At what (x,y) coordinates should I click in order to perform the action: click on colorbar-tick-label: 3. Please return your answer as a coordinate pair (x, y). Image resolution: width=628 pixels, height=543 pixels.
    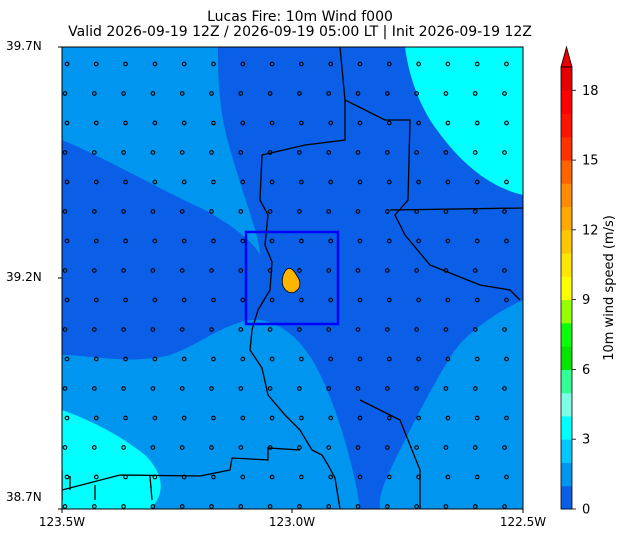
    Looking at the image, I should click on (586, 440).